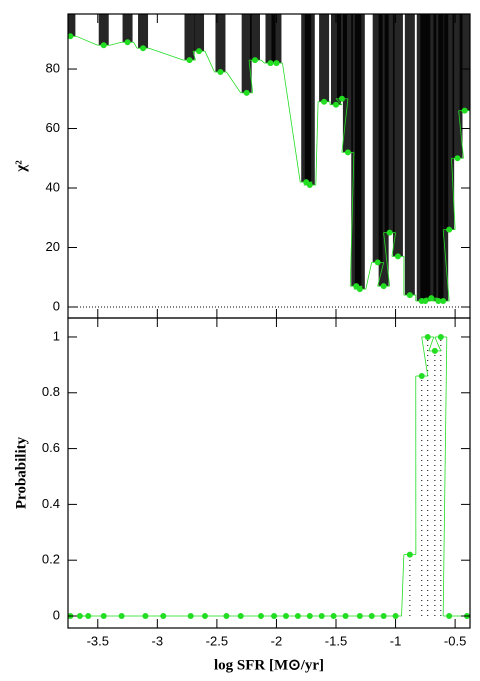 This screenshot has height=681, width=480. Describe the element at coordinates (53, 246) in the screenshot. I see `y-tick-label: 20` at that location.